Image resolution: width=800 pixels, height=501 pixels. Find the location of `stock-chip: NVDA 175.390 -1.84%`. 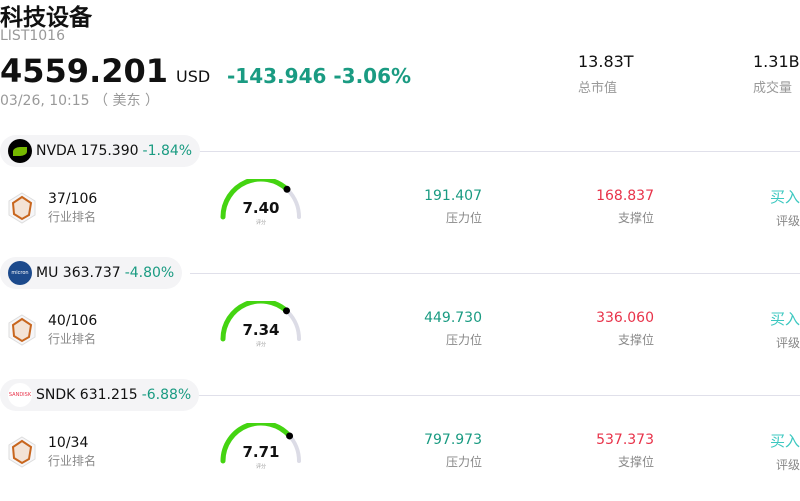

stock-chip: NVDA 175.390 -1.84% is located at coordinates (100, 151).